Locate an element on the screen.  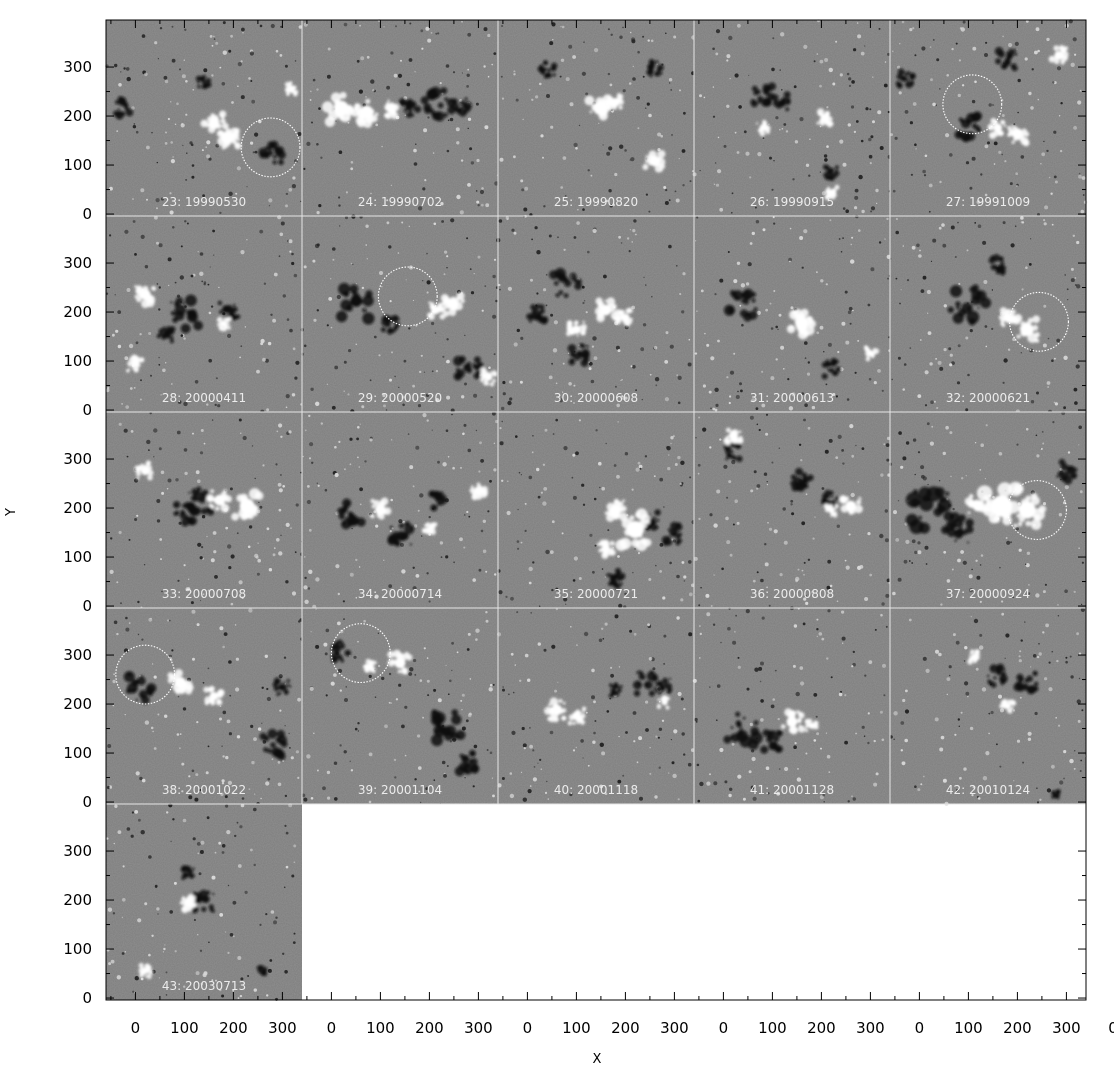
x-tick-label: 200 is located at coordinates (429, 1028).